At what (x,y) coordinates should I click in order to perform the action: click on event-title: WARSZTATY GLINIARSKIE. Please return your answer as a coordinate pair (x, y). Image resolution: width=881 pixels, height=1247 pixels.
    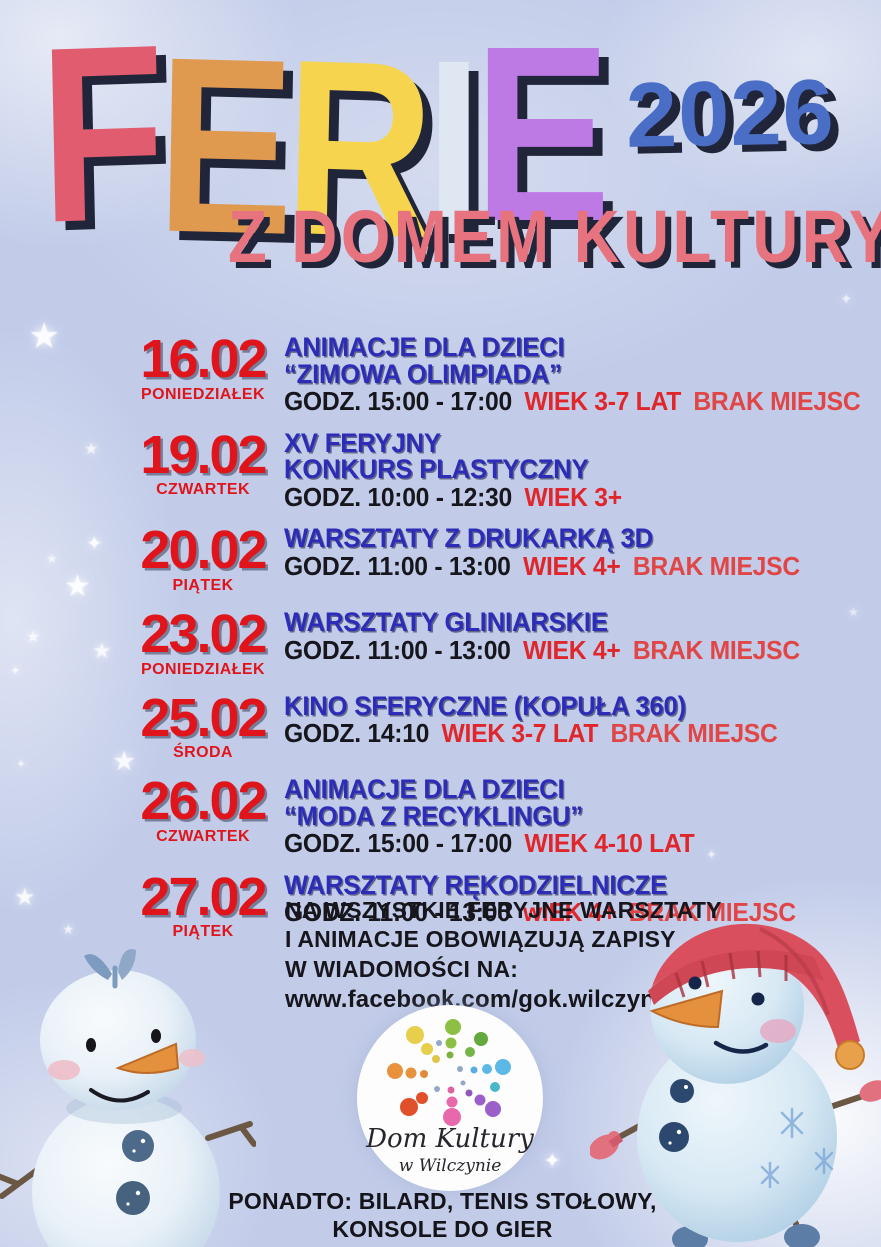
    Looking at the image, I should click on (446, 621).